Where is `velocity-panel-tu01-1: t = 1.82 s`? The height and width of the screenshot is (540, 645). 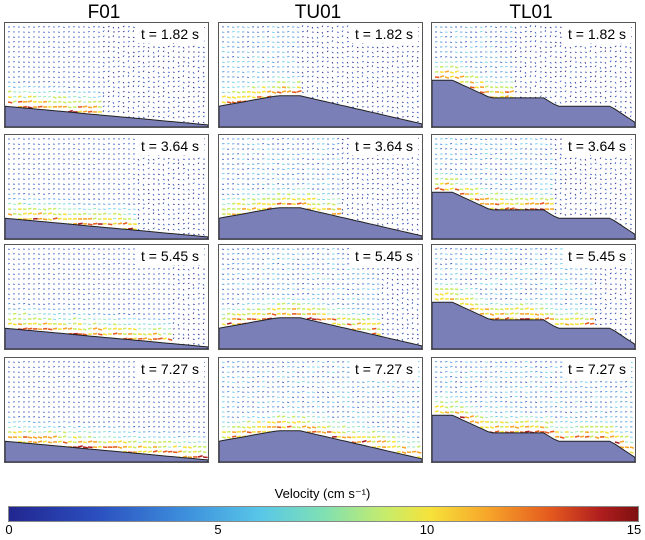 velocity-panel-tu01-1: t = 1.82 s is located at coordinates (320, 75).